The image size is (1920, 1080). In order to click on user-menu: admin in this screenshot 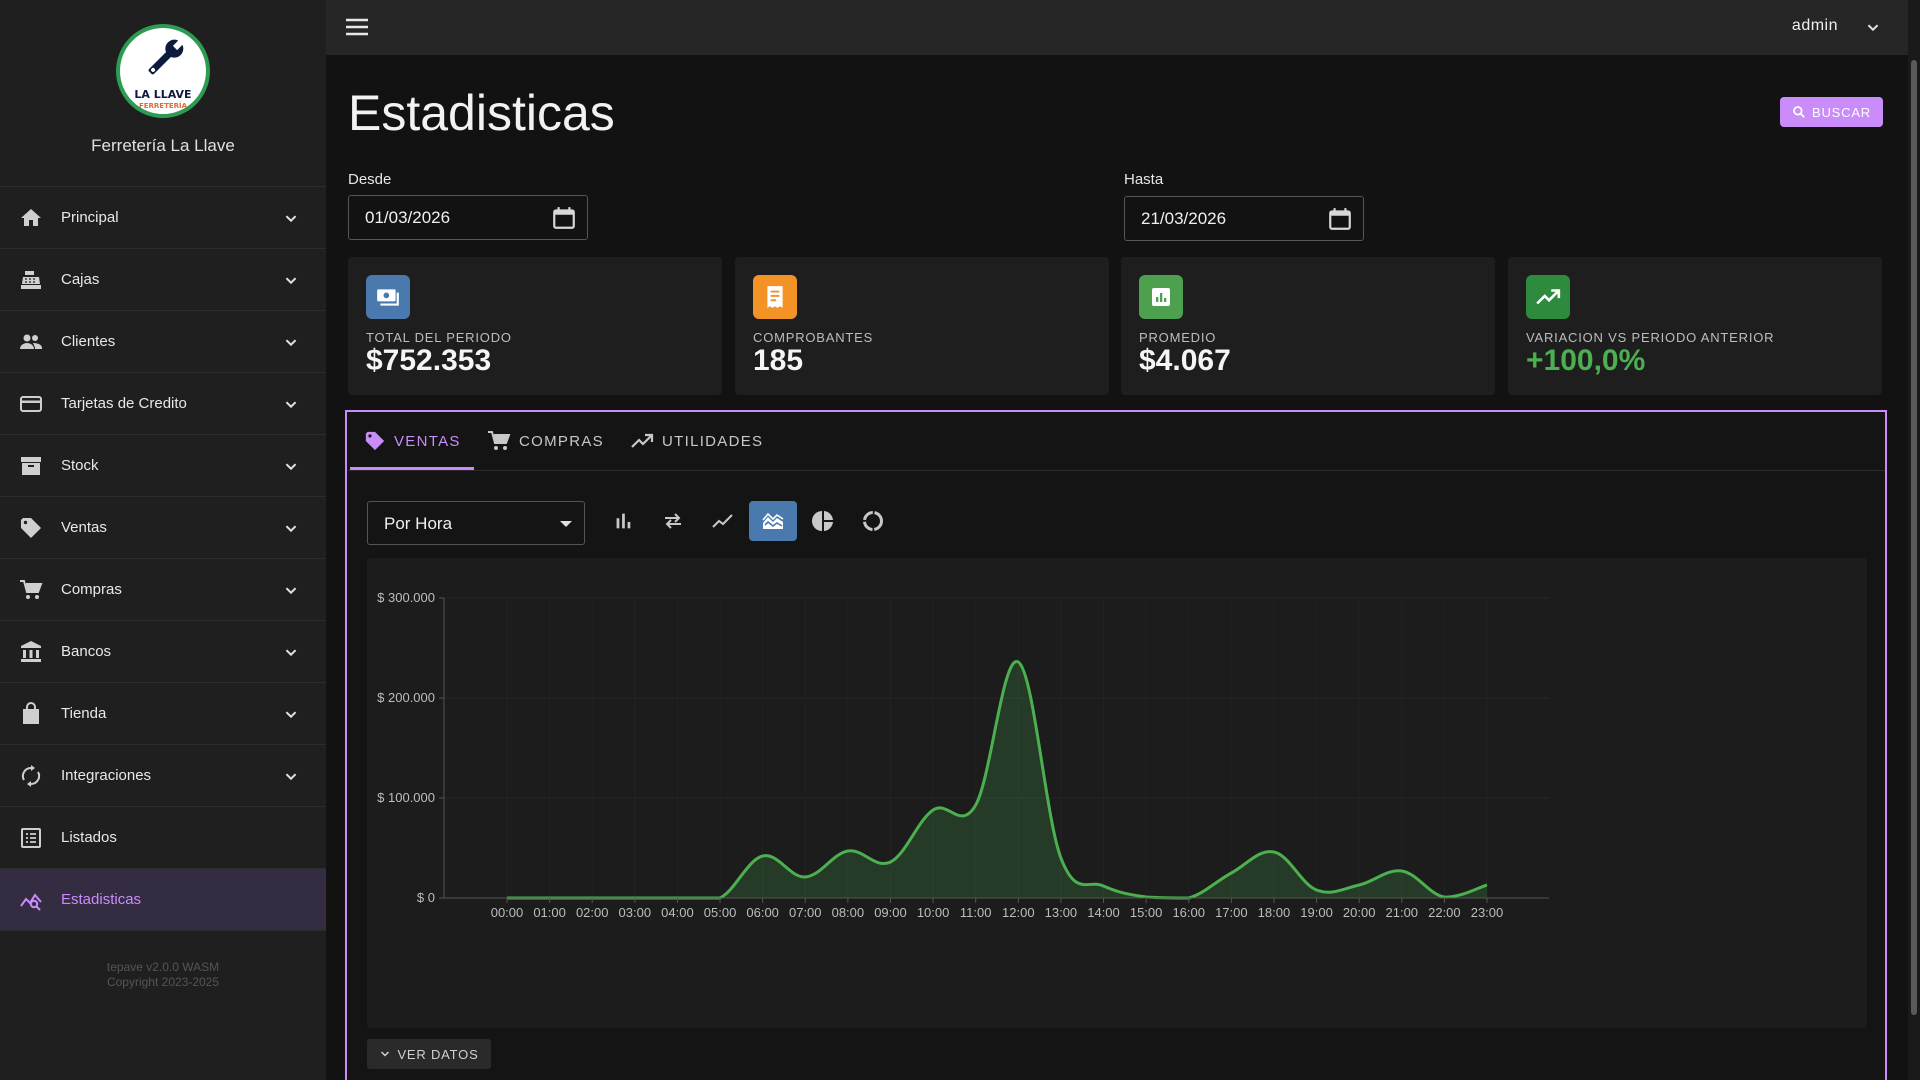, I will do `click(1814, 25)`.